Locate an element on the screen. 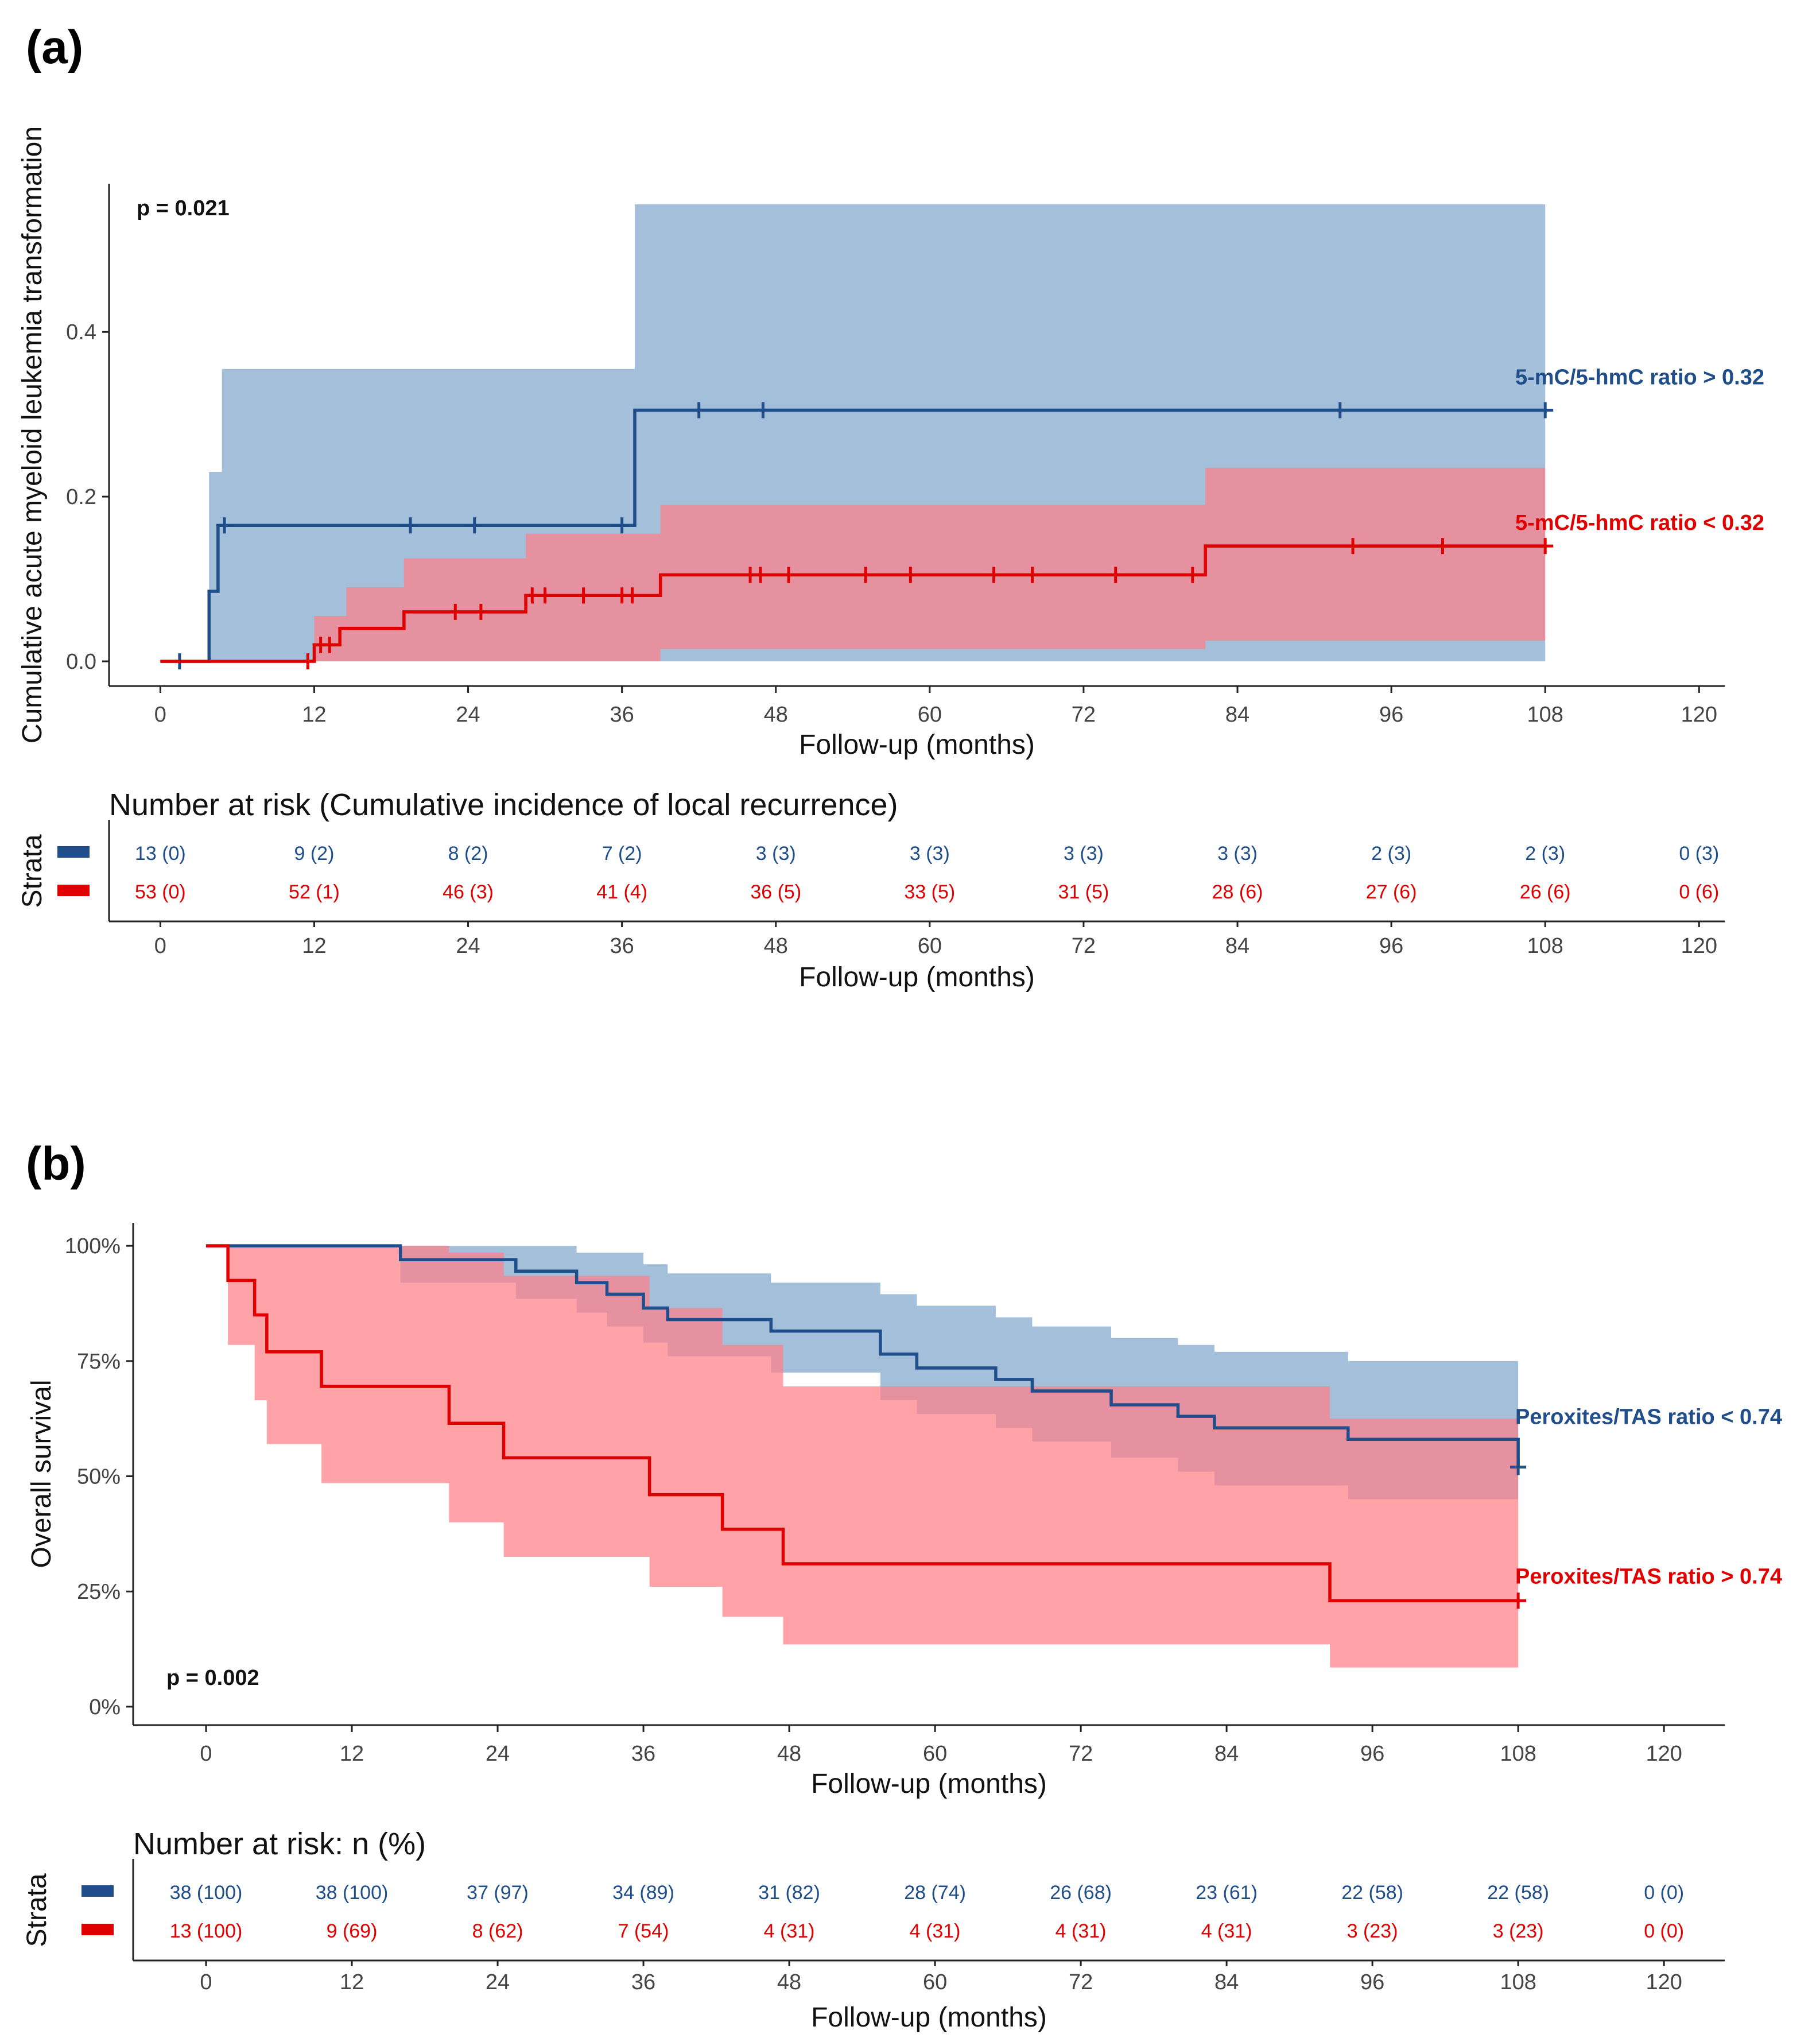 This screenshot has height=2042, width=1820. risk-cell: 28 (74) is located at coordinates (935, 1893).